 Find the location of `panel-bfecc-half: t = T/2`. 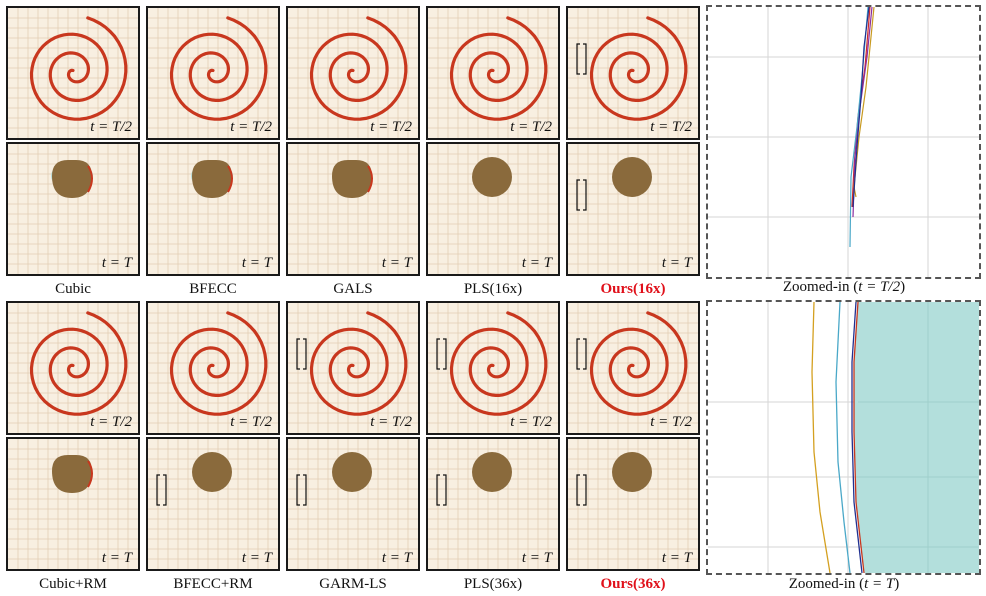

panel-bfecc-half: t = T/2 is located at coordinates (213, 73).